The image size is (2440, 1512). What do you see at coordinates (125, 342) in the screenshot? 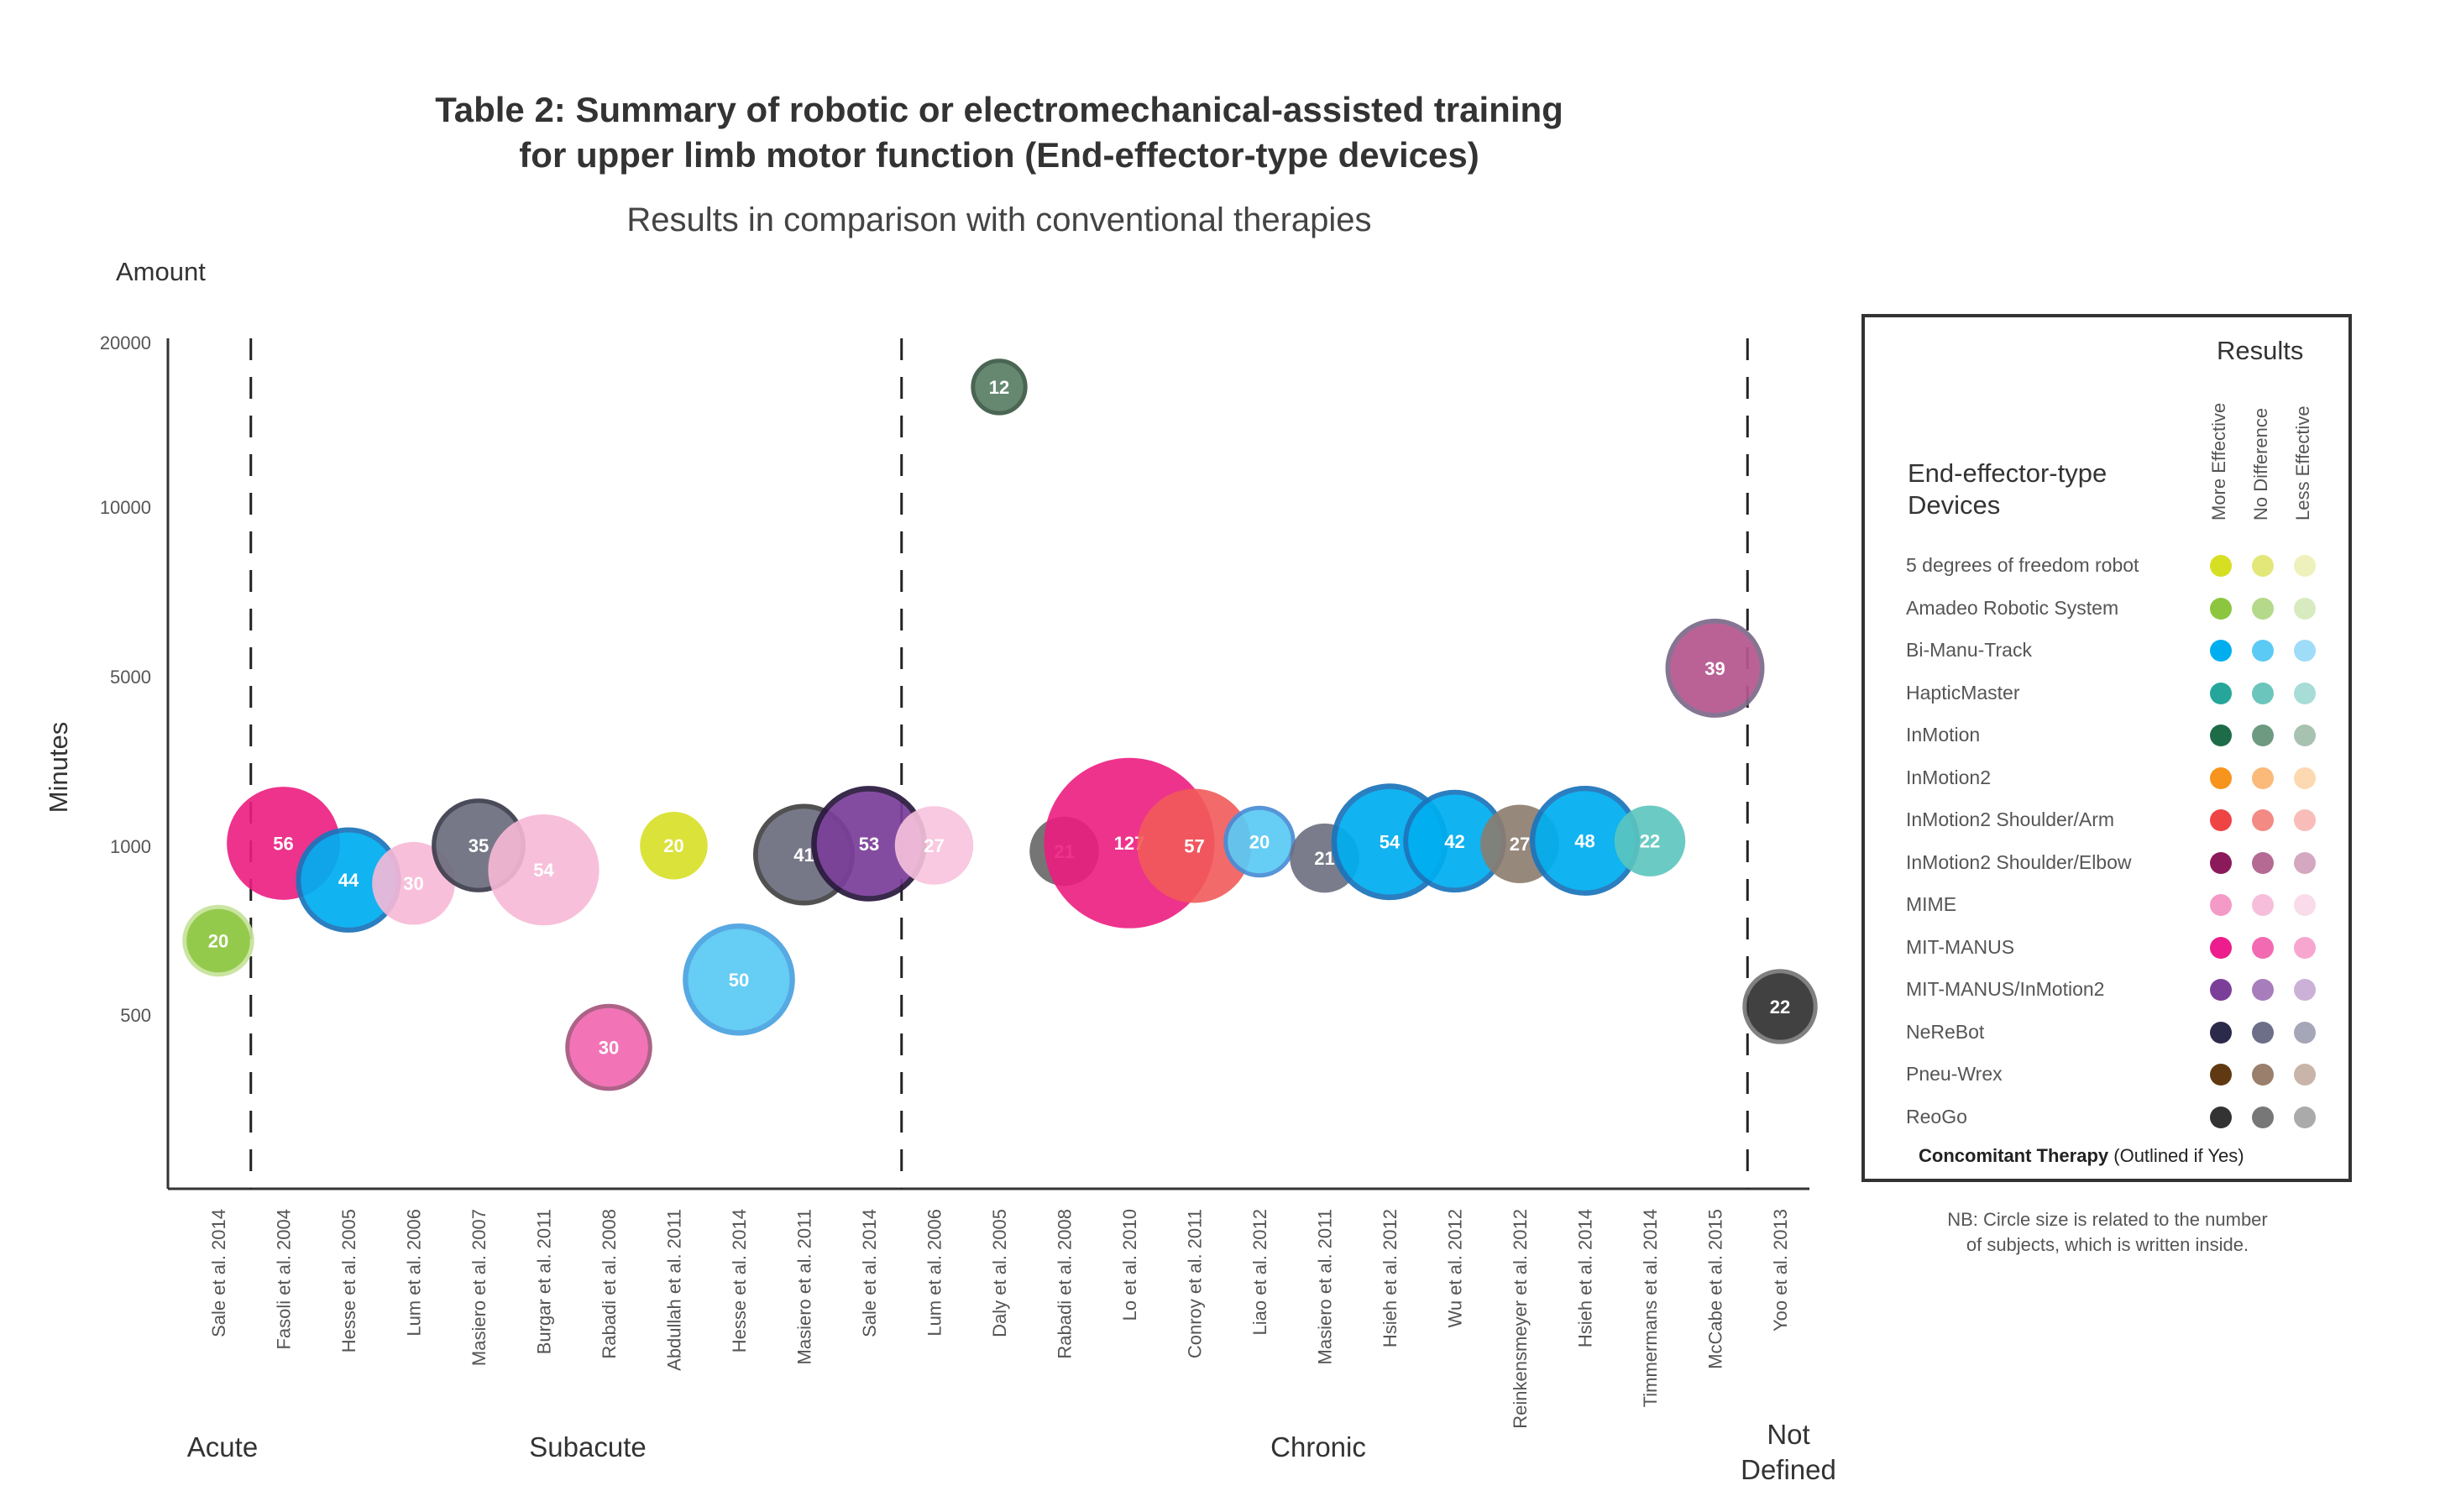
I see `y-tick-label-0: 20000` at bounding box center [125, 342].